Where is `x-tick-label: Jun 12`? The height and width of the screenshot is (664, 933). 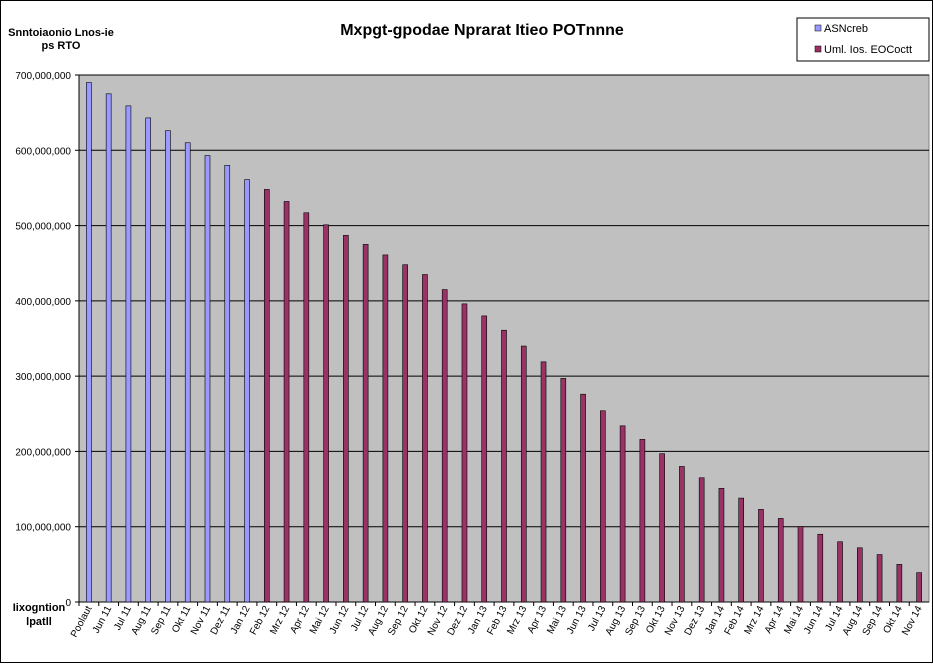
x-tick-label: Jun 12 is located at coordinates (340, 620).